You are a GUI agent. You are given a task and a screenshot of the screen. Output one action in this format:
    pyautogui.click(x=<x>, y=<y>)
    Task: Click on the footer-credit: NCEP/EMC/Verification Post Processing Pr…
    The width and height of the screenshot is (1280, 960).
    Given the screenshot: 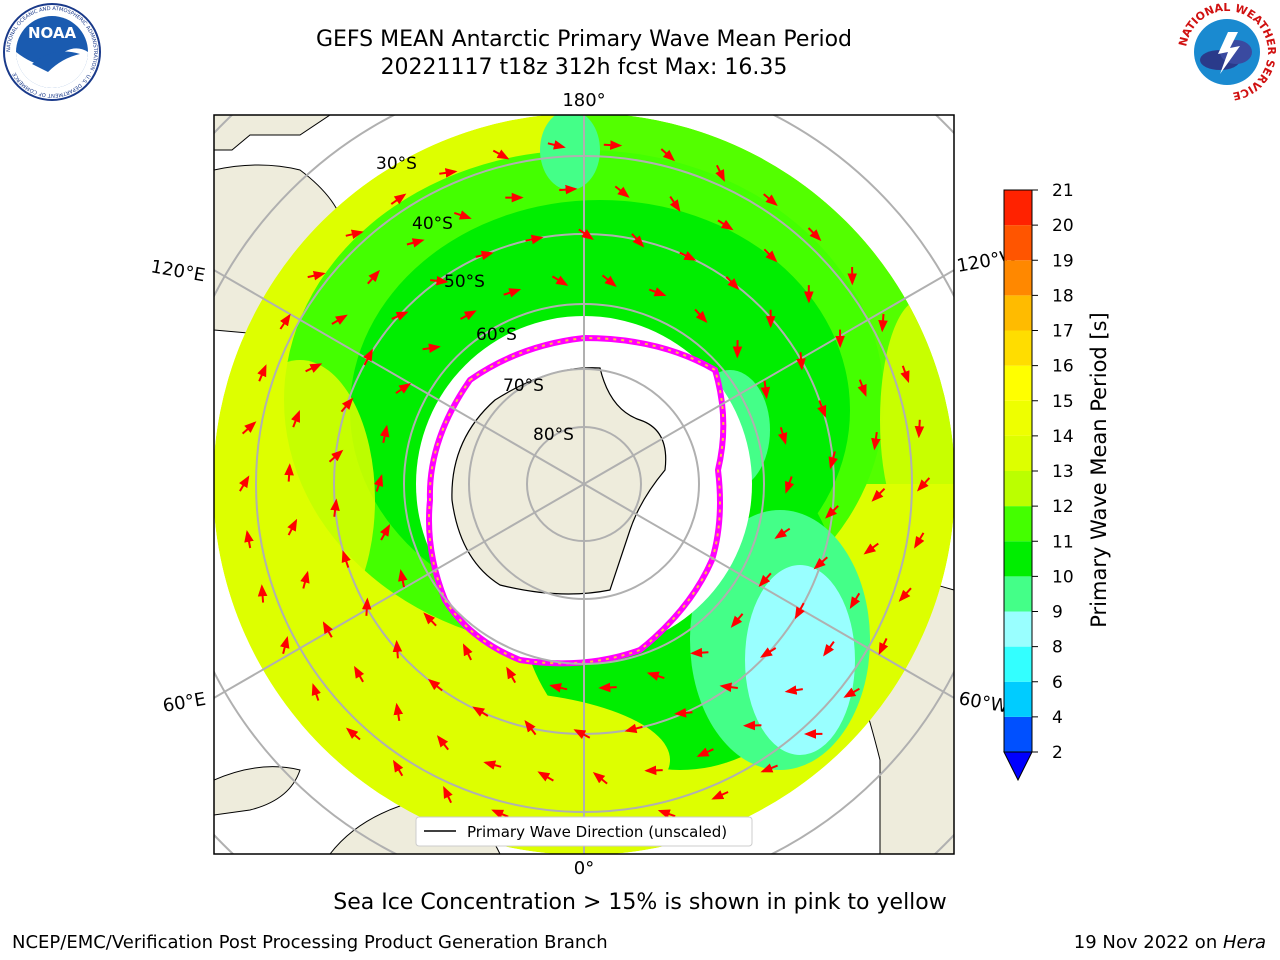 What is the action you would take?
    pyautogui.click(x=310, y=942)
    